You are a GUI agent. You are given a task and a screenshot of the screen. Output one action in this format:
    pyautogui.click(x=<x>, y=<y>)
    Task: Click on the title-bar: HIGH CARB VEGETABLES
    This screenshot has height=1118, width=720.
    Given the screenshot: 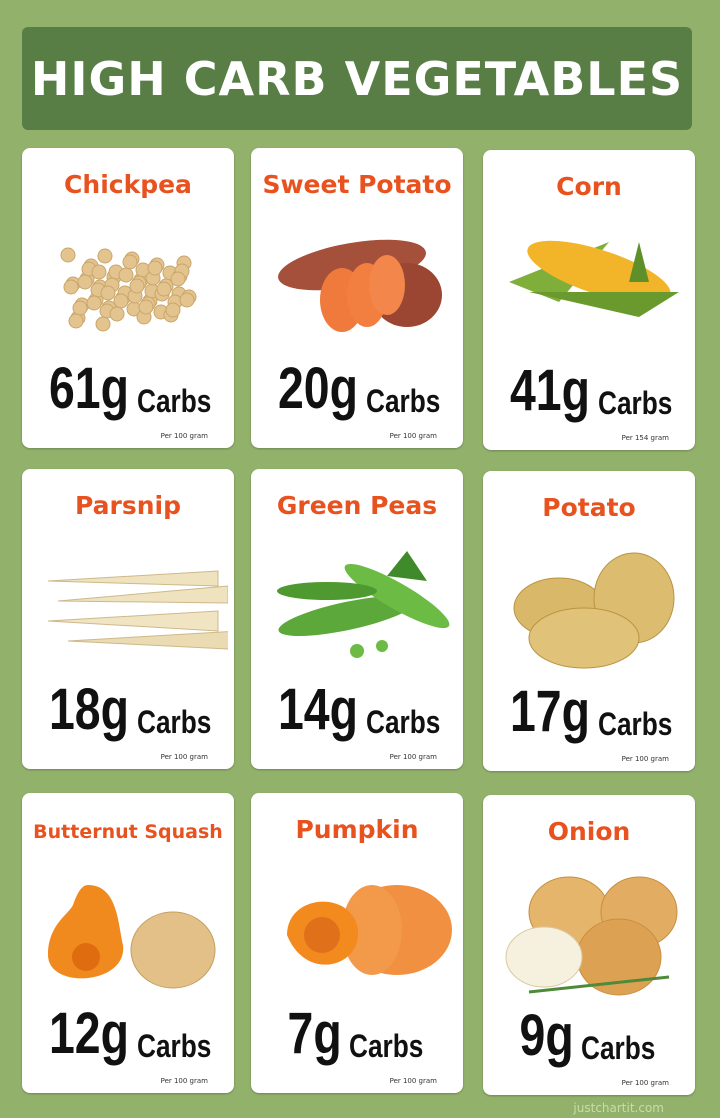 What is the action you would take?
    pyautogui.click(x=357, y=78)
    